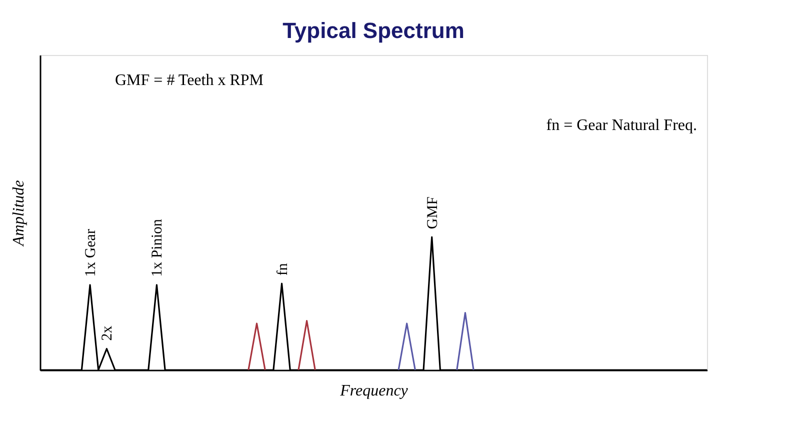  What do you see at coordinates (19, 213) in the screenshot?
I see `y-axis-title: Amplitude` at bounding box center [19, 213].